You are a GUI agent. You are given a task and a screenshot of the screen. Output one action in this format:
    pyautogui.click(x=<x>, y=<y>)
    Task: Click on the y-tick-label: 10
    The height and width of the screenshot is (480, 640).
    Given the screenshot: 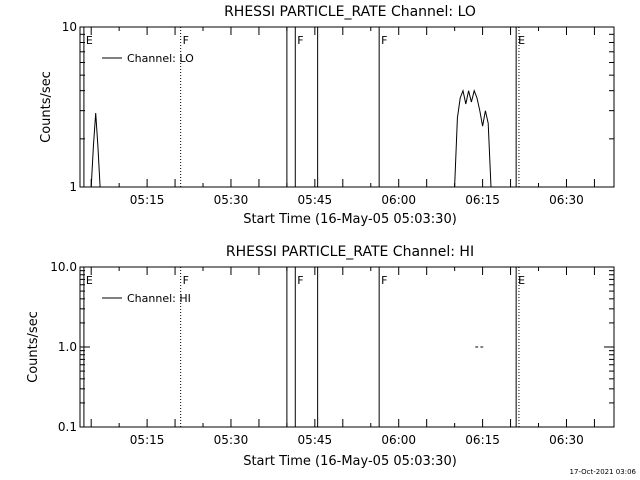 What is the action you would take?
    pyautogui.click(x=69, y=27)
    